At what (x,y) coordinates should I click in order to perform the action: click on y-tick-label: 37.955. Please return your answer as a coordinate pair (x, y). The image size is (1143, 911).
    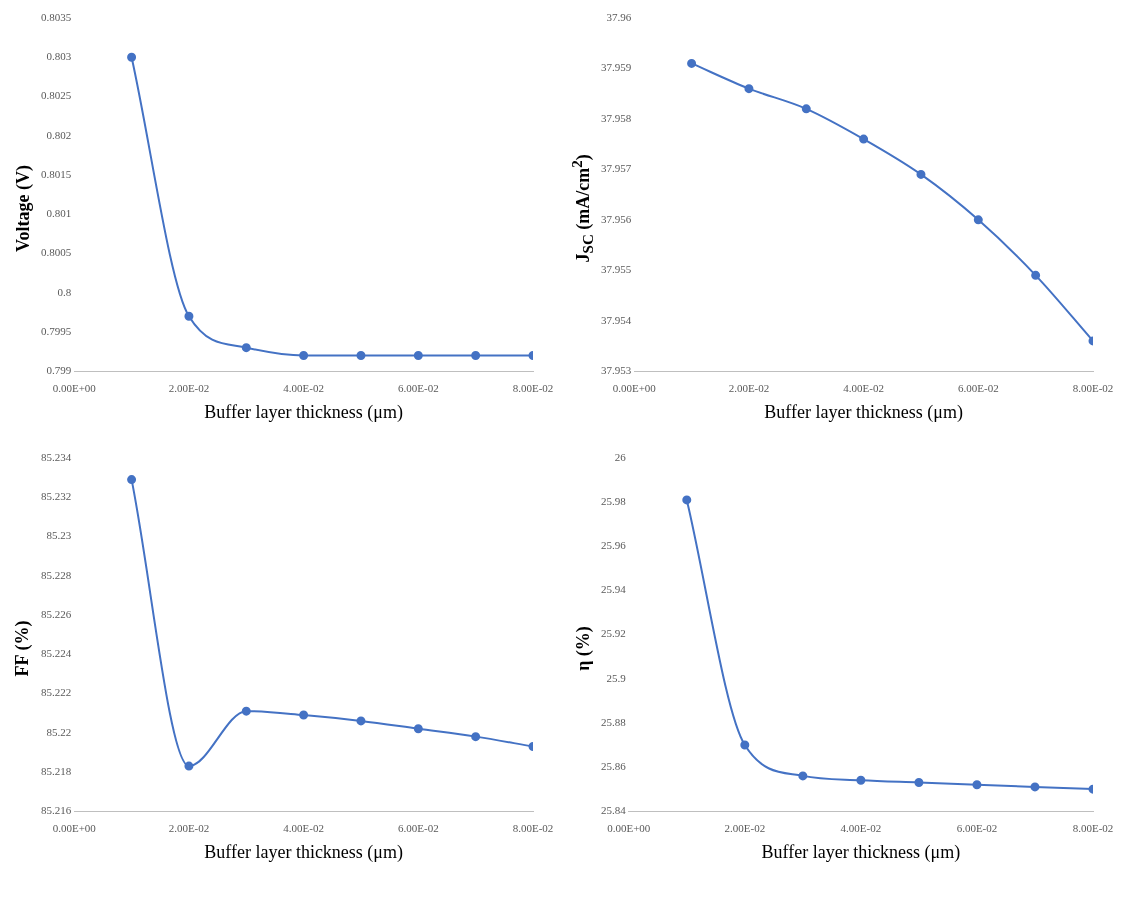
    Looking at the image, I should click on (616, 269).